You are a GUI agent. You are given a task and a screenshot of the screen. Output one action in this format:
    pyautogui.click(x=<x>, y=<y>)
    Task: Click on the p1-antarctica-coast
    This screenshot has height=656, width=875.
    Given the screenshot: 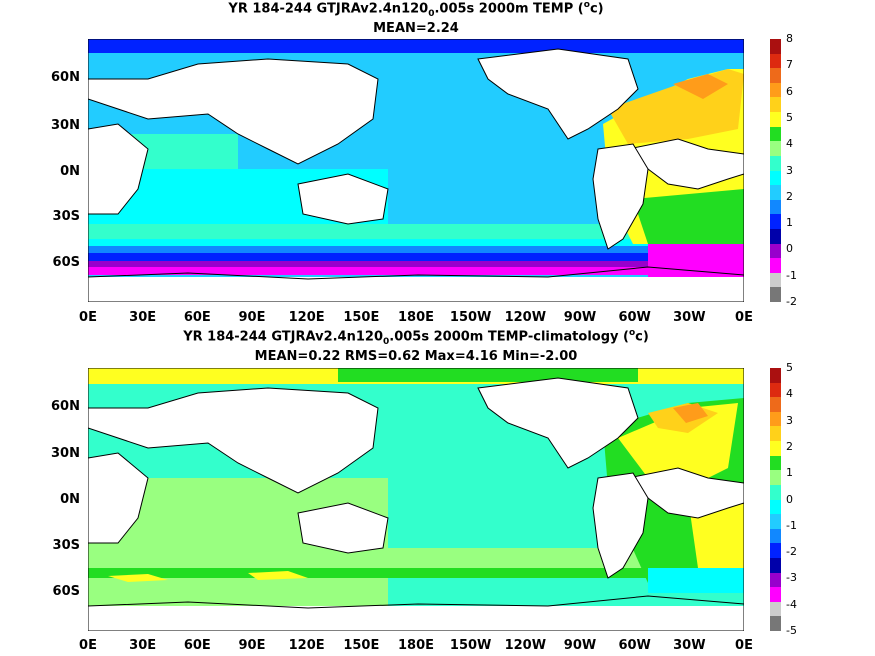 What is the action you would take?
    pyautogui.click(x=416, y=273)
    